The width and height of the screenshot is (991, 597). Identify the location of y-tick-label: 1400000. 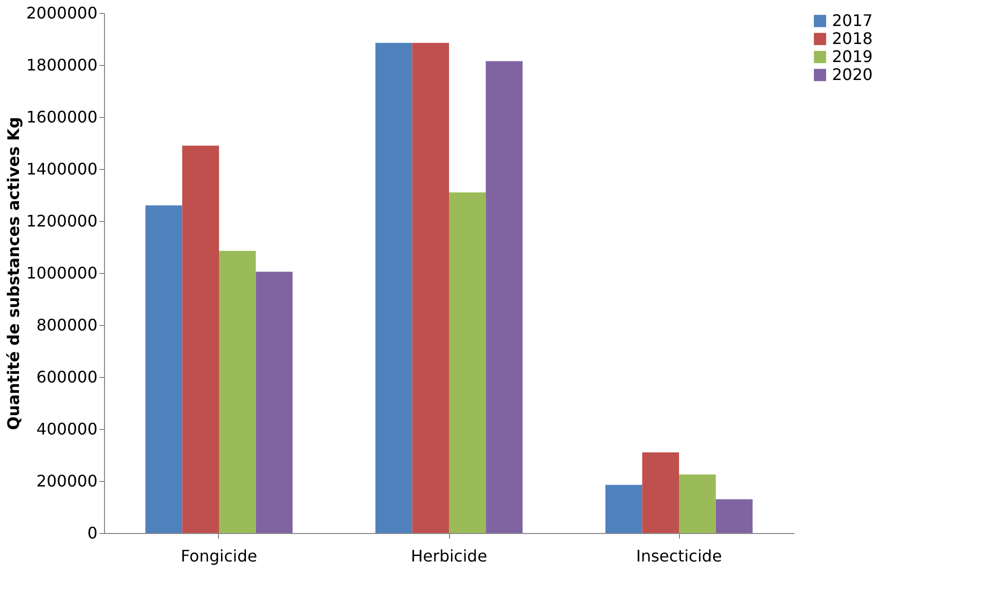
(62, 169).